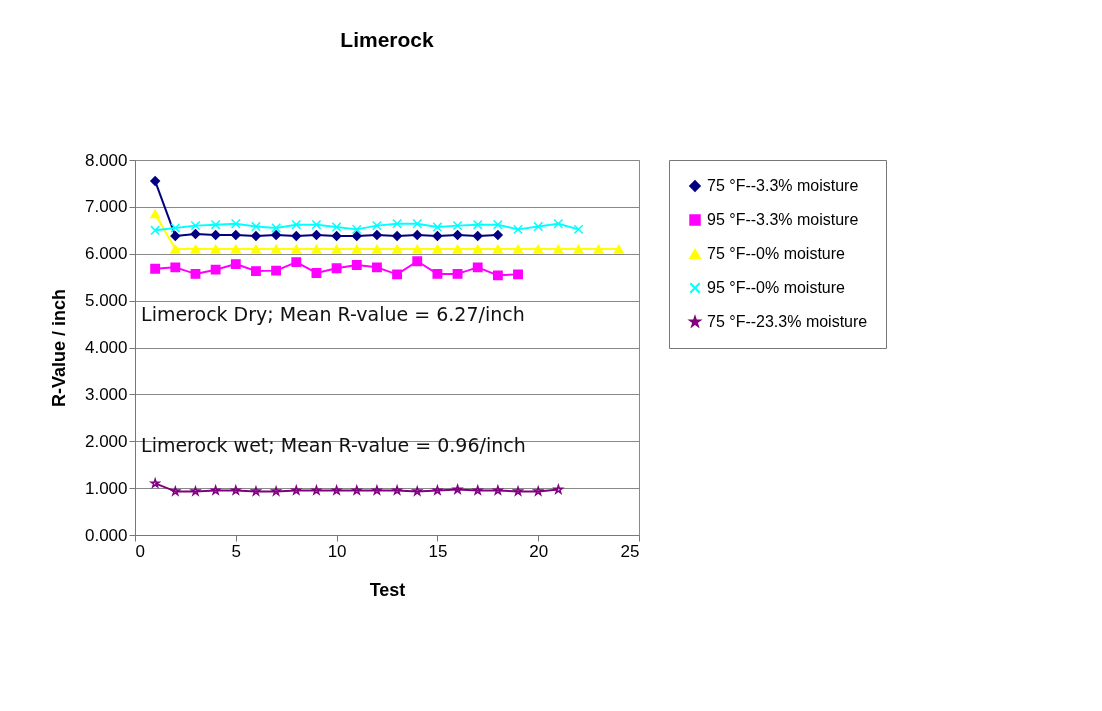 Image resolution: width=1102 pixels, height=711 pixels. Describe the element at coordinates (106, 394) in the screenshot. I see `y-tick-label: 3.000` at that location.